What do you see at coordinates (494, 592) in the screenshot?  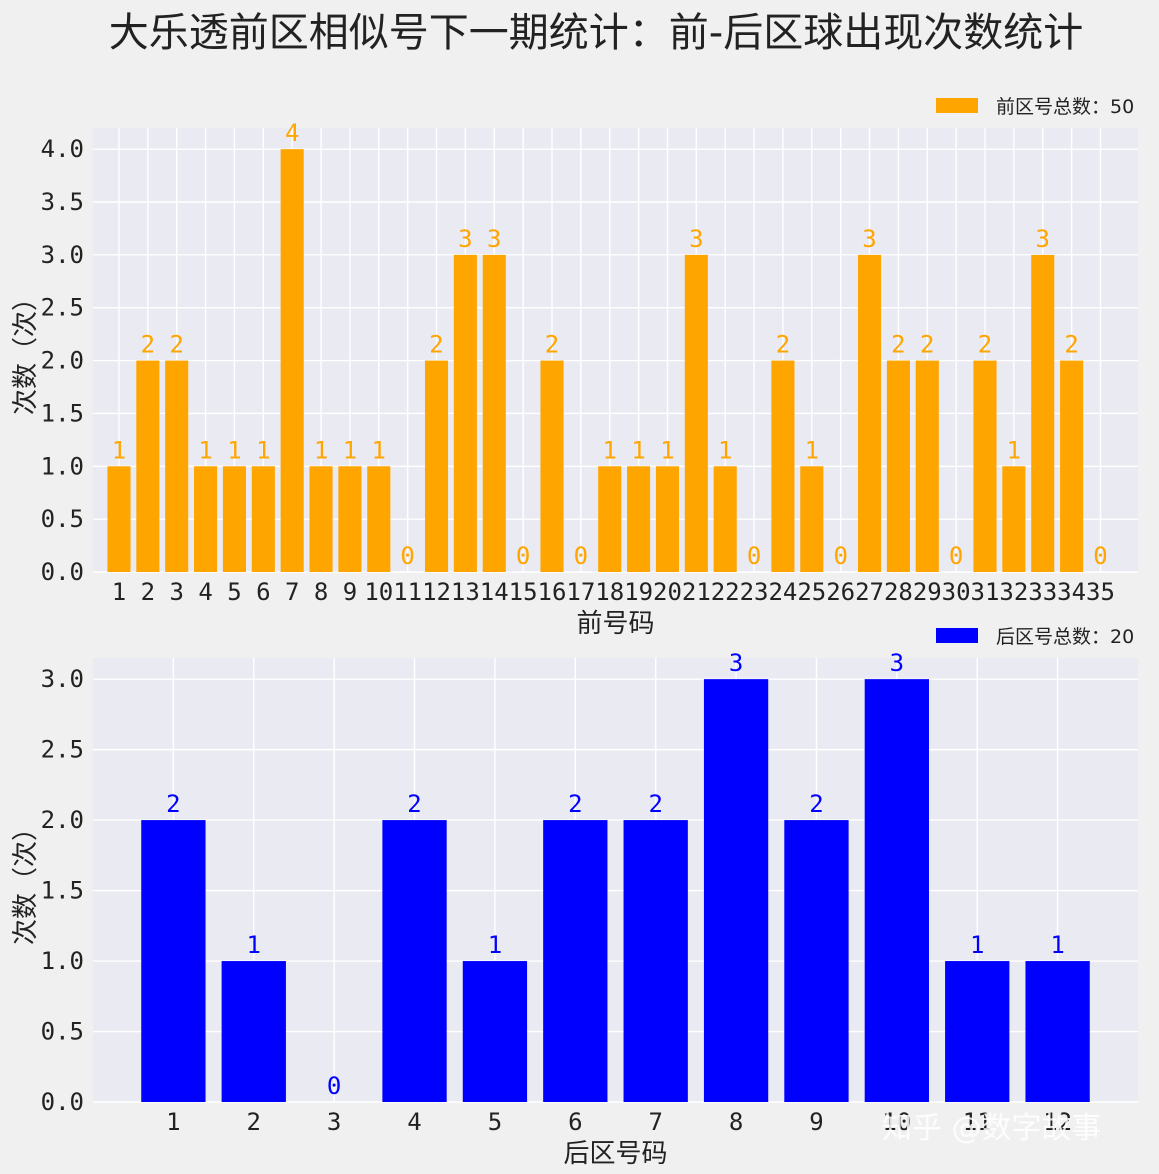 I see `x-tick-label: 14` at bounding box center [494, 592].